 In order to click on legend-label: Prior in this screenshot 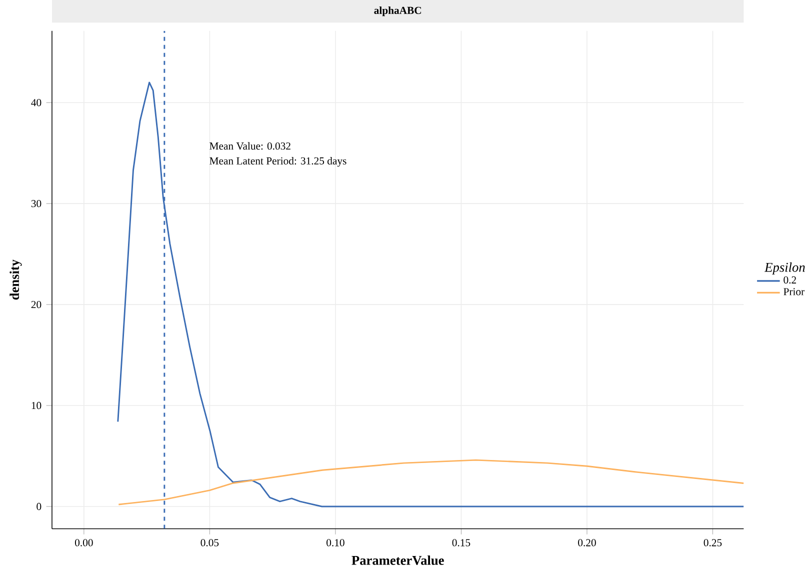, I will do `click(794, 292)`.